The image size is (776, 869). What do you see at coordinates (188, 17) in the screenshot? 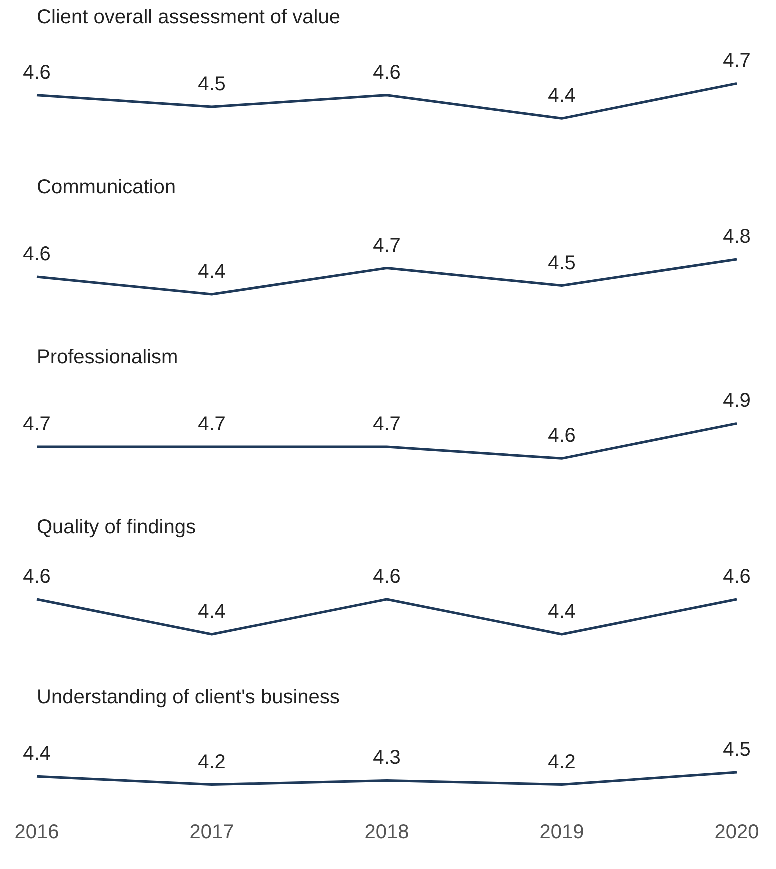
I see `chart-title: Client overall assessment of value` at bounding box center [188, 17].